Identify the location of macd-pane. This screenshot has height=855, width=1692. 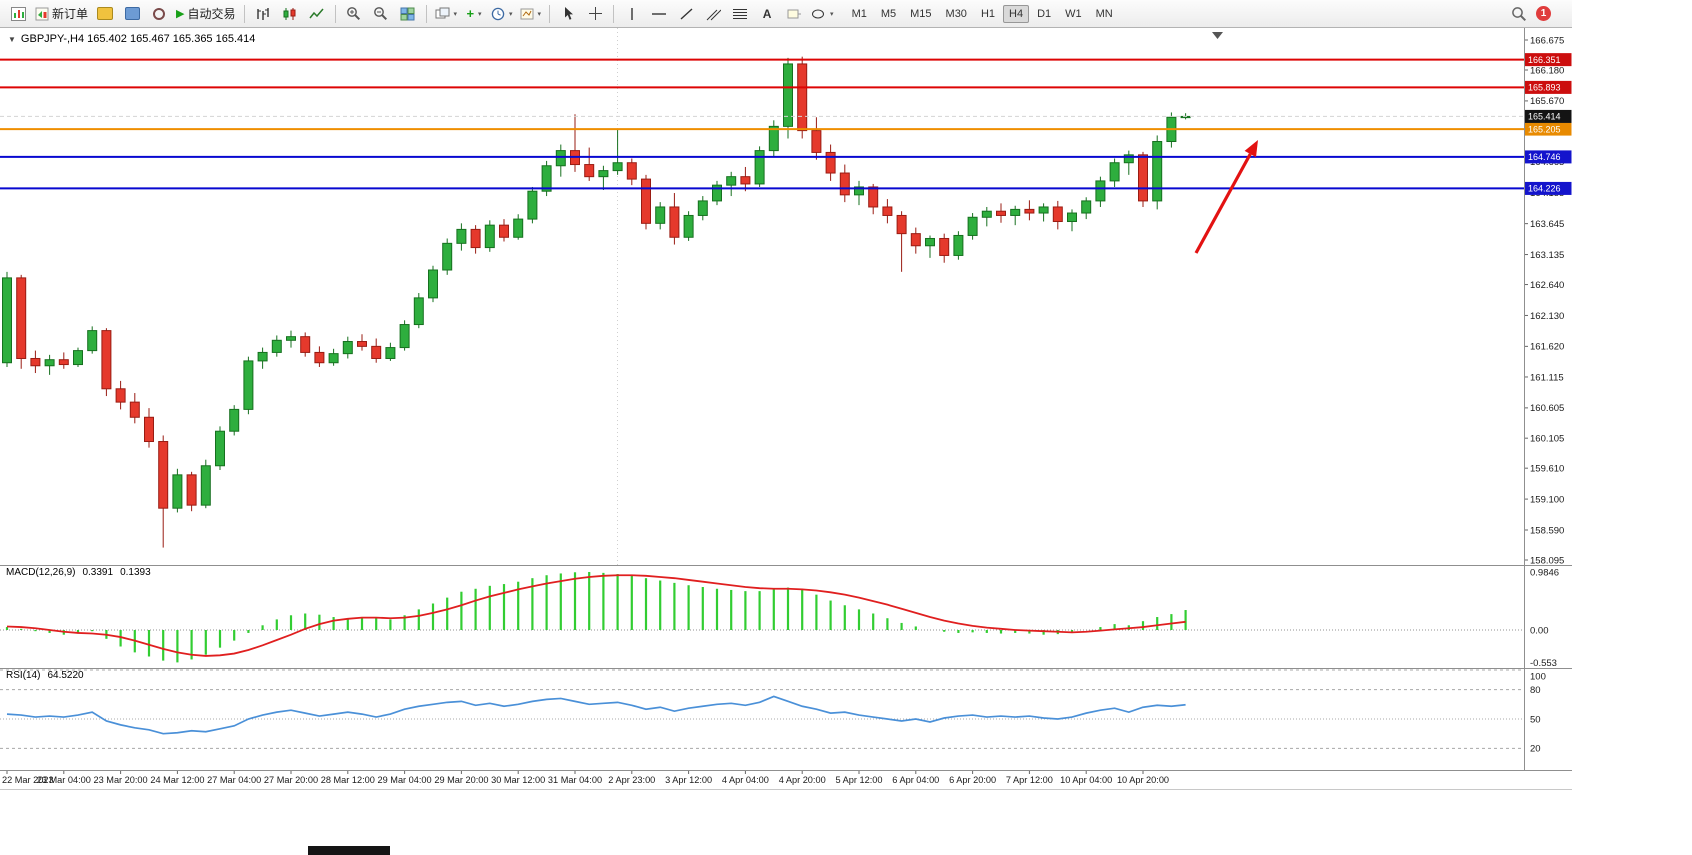
(762, 617).